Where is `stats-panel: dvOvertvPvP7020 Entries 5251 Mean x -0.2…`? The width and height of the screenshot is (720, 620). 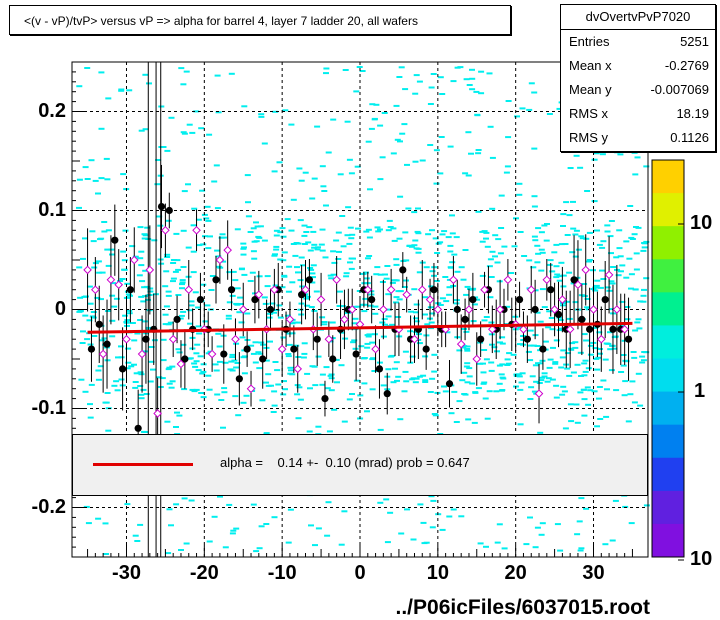 stats-panel: dvOvertvPvP7020 Entries 5251 Mean x -0.2… is located at coordinates (638, 78).